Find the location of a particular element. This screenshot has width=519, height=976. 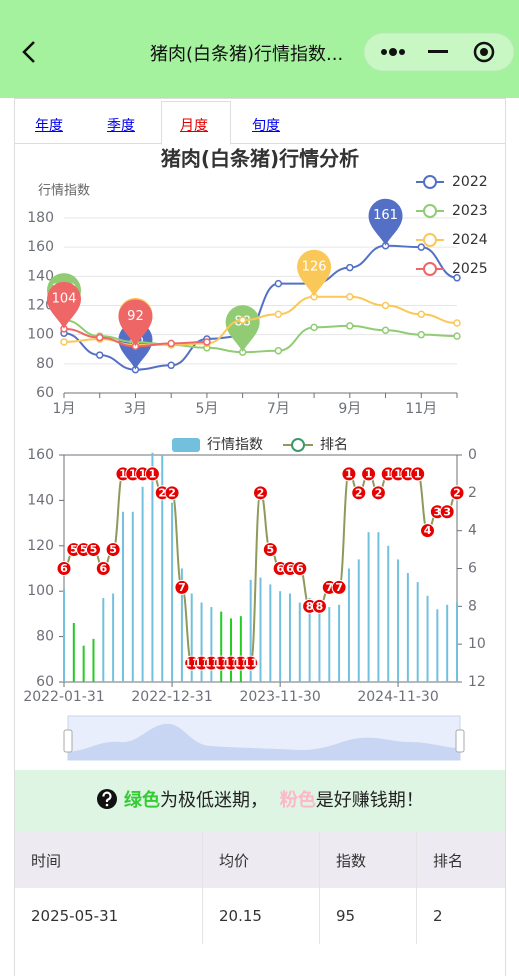

rank-label: 11 is located at coordinates (250, 663).